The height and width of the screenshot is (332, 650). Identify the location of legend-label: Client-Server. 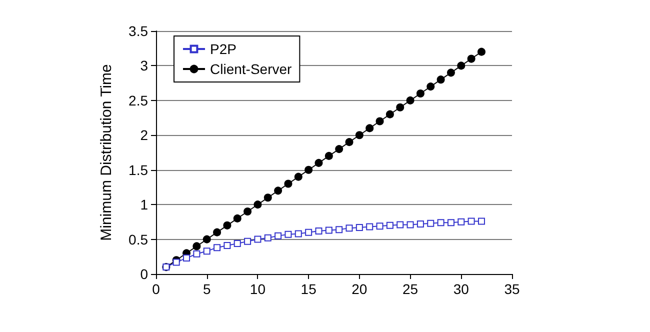
(251, 69).